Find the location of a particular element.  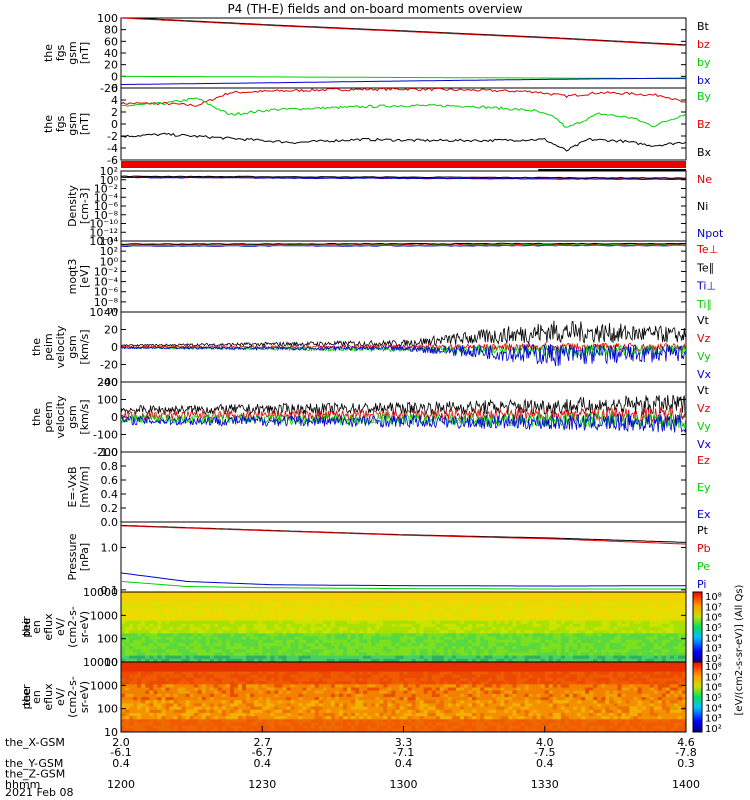

y-tick-label: 200 is located at coordinates (107, 382).